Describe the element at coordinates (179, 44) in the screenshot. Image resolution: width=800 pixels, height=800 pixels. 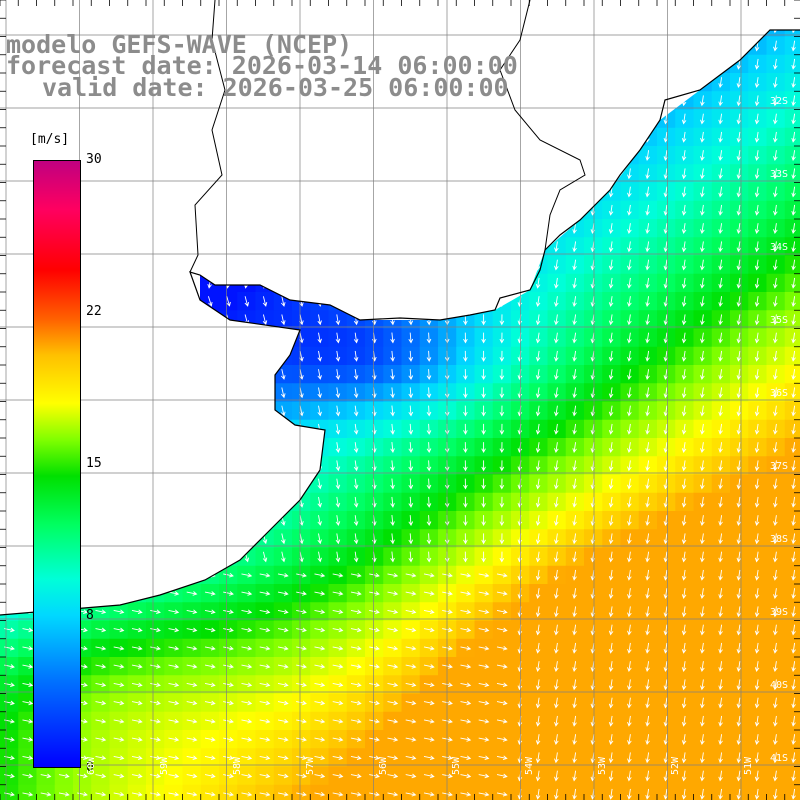
I see `model-title: modelo GEFS-WAVE (NCEP)` at that location.